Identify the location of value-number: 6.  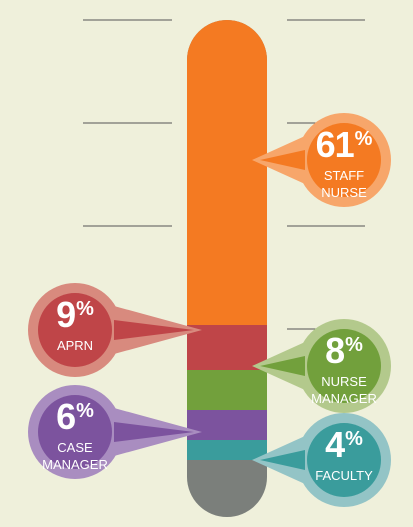
(66, 416).